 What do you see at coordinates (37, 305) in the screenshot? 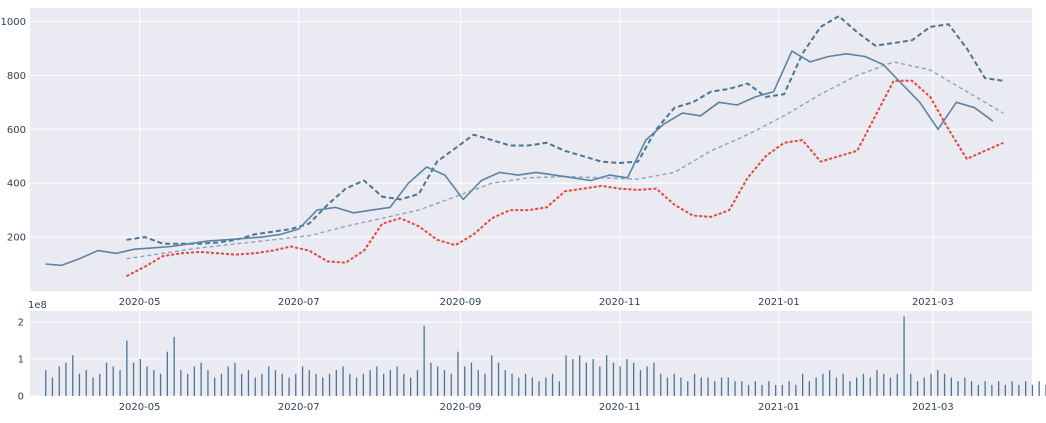
I see `volume-scale-label: 1e8` at bounding box center [37, 305].